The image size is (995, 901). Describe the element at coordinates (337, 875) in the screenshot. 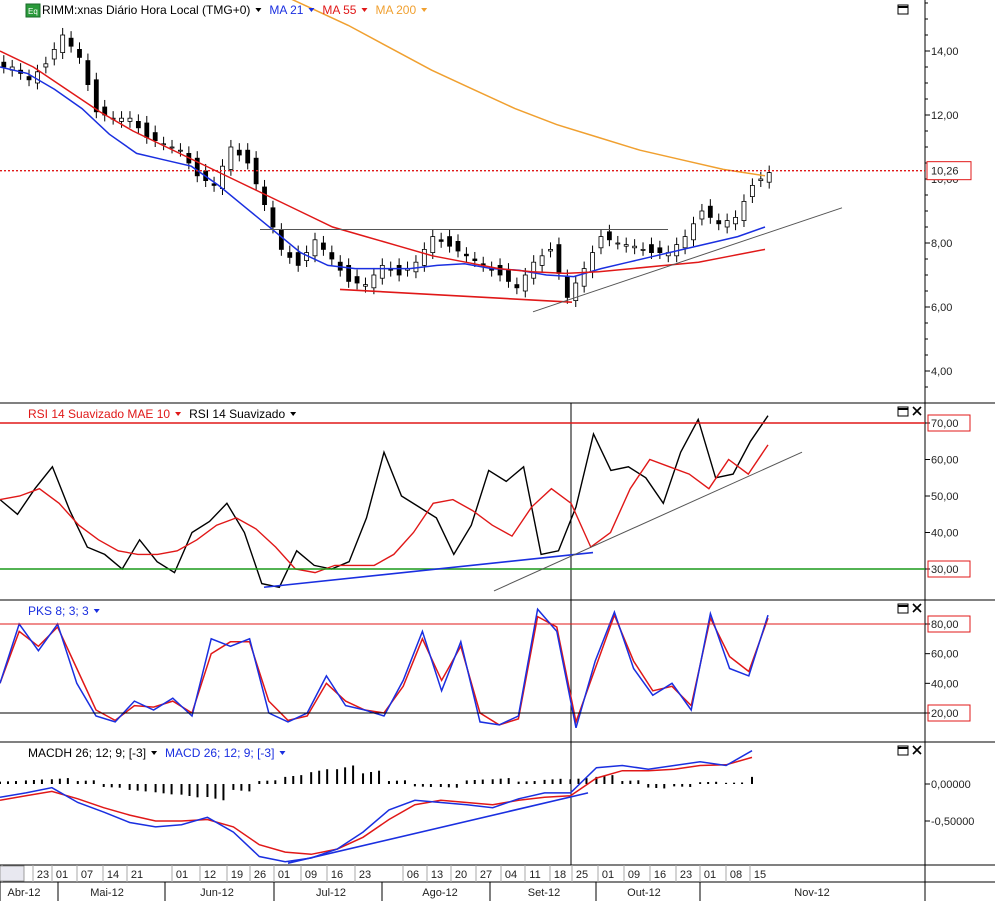

I see `day-label: 16` at that location.